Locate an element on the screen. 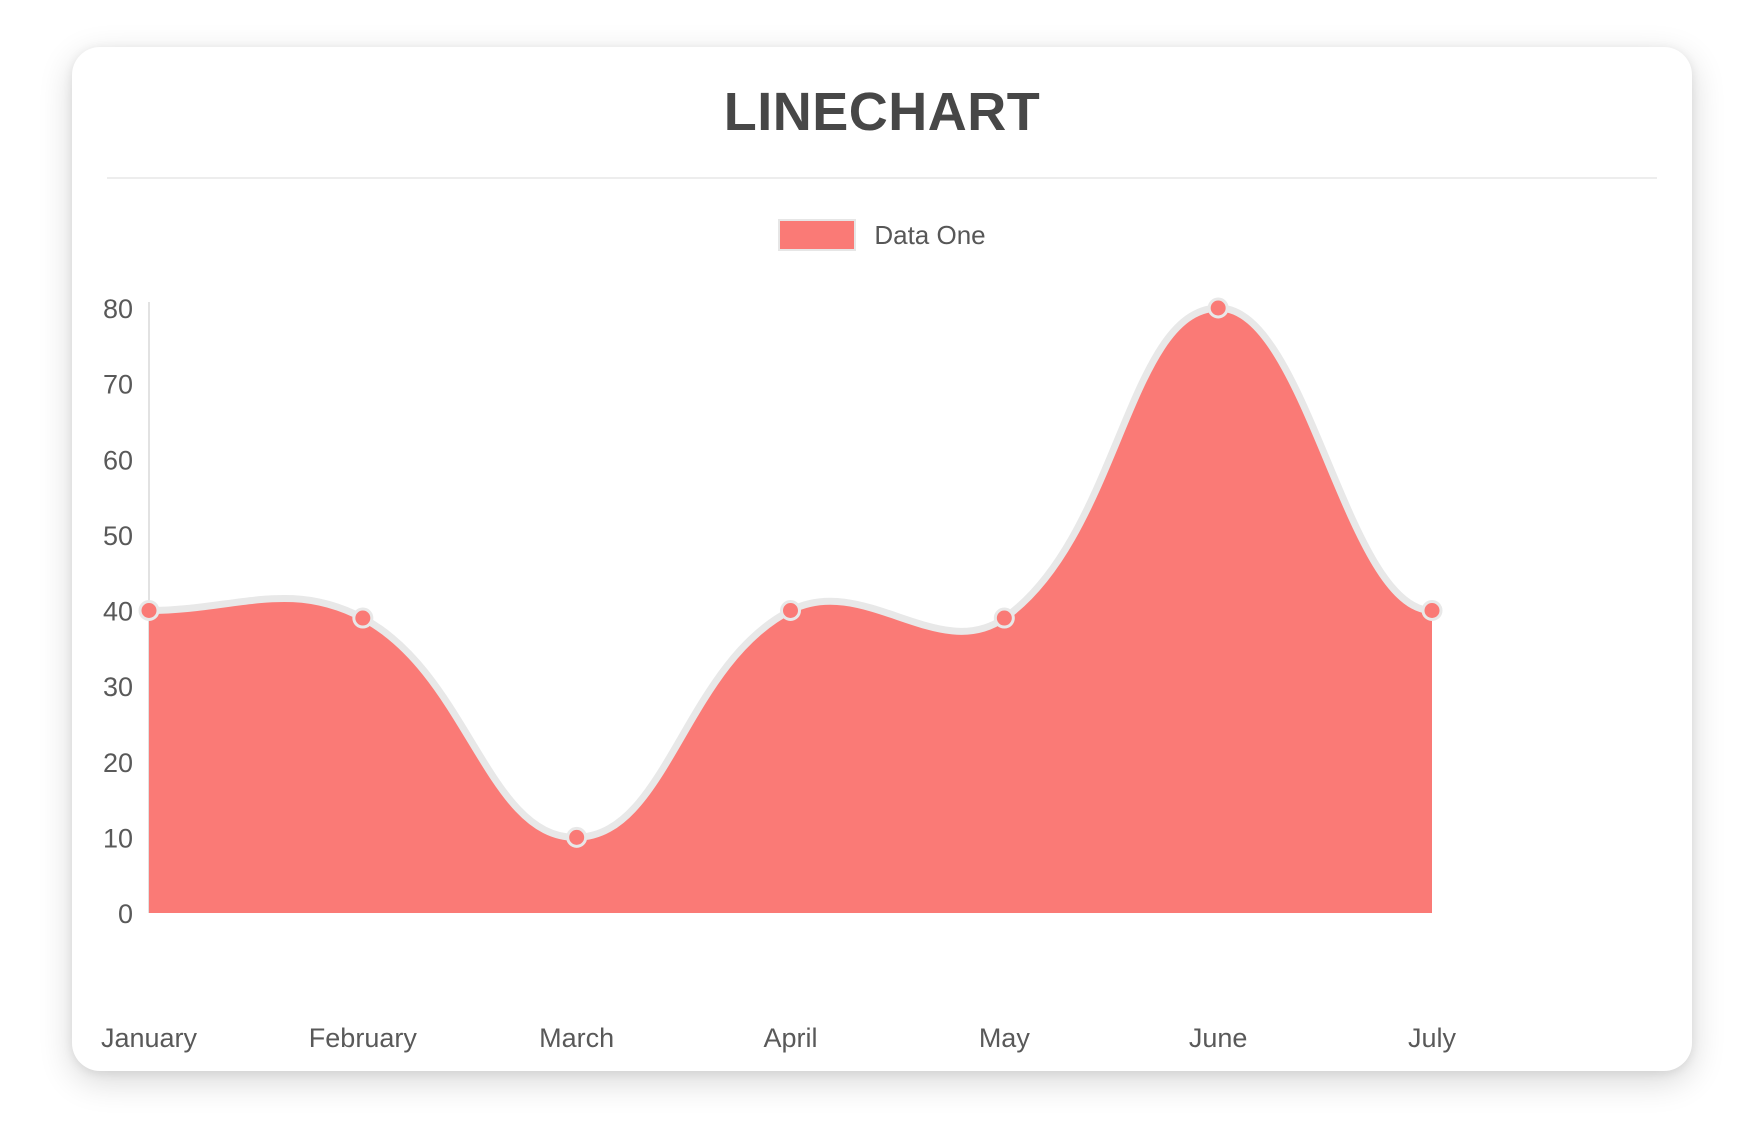  x-axis-tick-labels: January February March April May June July is located at coordinates (779, 1038).